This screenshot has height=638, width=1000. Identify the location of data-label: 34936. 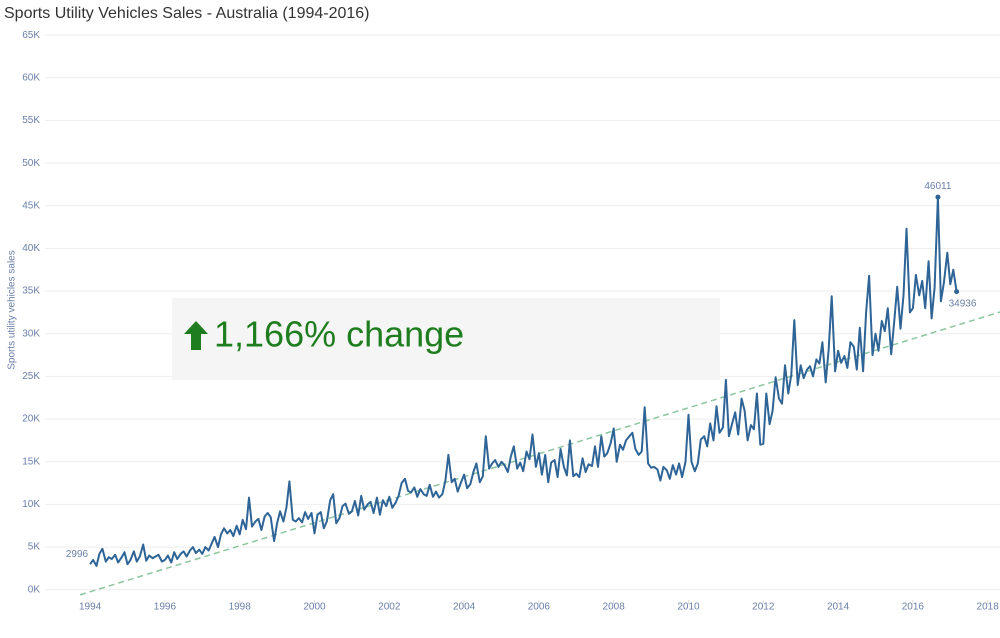
(963, 303).